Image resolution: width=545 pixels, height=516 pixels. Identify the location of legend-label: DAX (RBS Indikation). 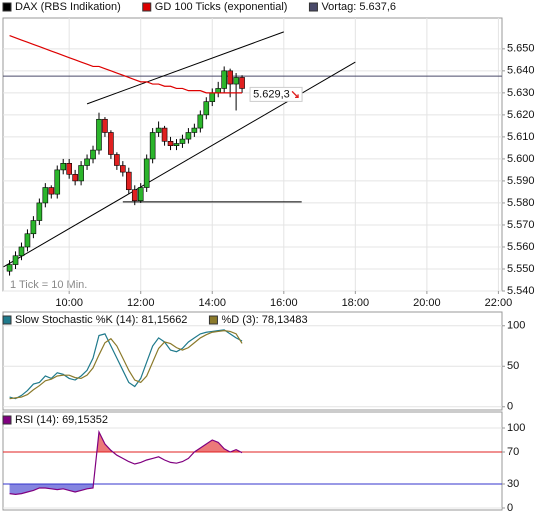
(68, 7).